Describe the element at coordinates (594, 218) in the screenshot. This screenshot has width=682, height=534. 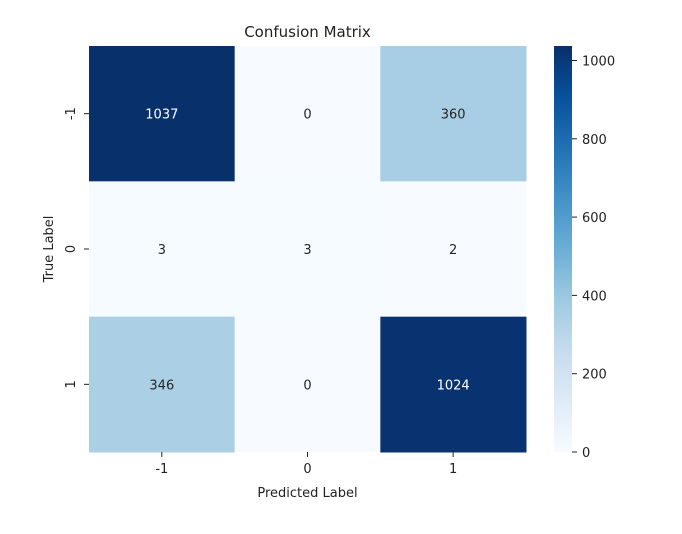
I see `colorbar-tick-label: 600` at that location.